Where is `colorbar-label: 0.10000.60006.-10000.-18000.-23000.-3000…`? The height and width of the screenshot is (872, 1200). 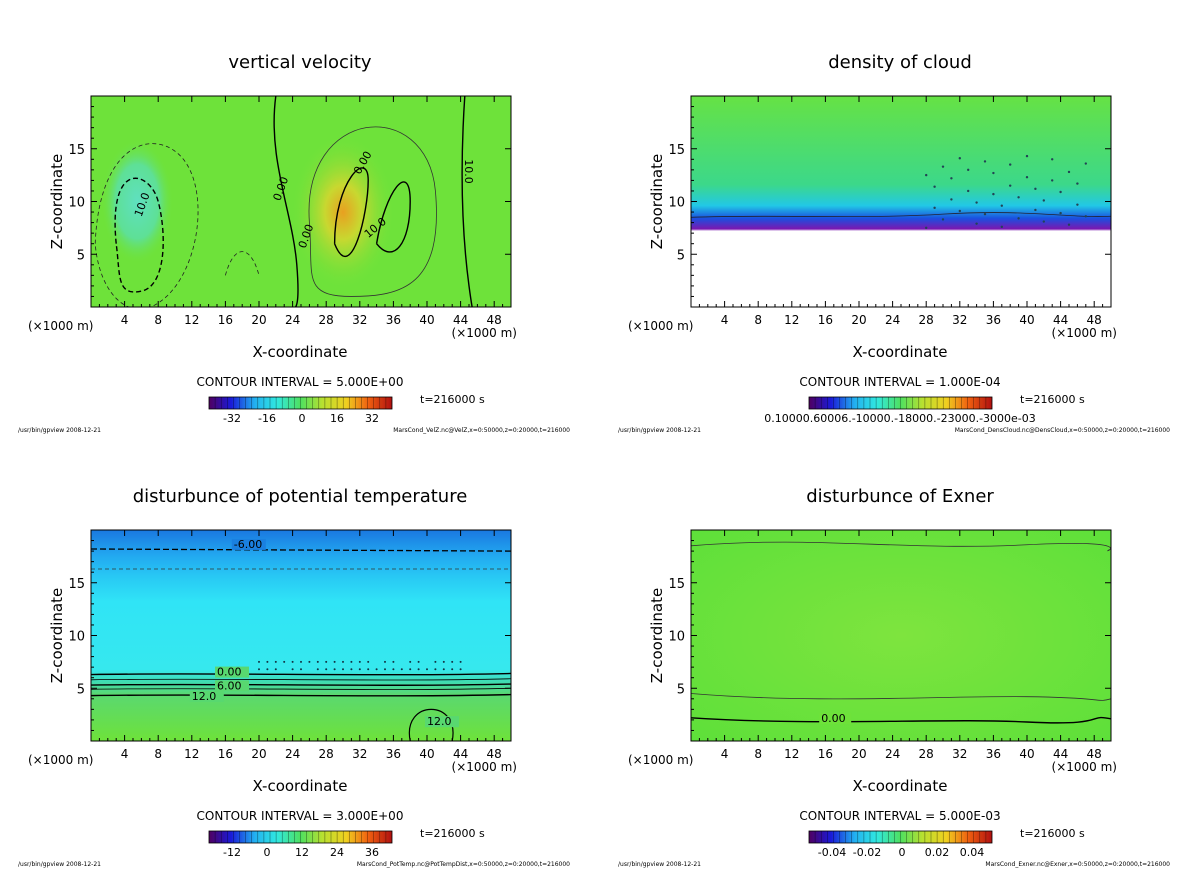
colorbar-label: 0.10000.60006.-10000.-18000.-23000.-3000… is located at coordinates (900, 418).